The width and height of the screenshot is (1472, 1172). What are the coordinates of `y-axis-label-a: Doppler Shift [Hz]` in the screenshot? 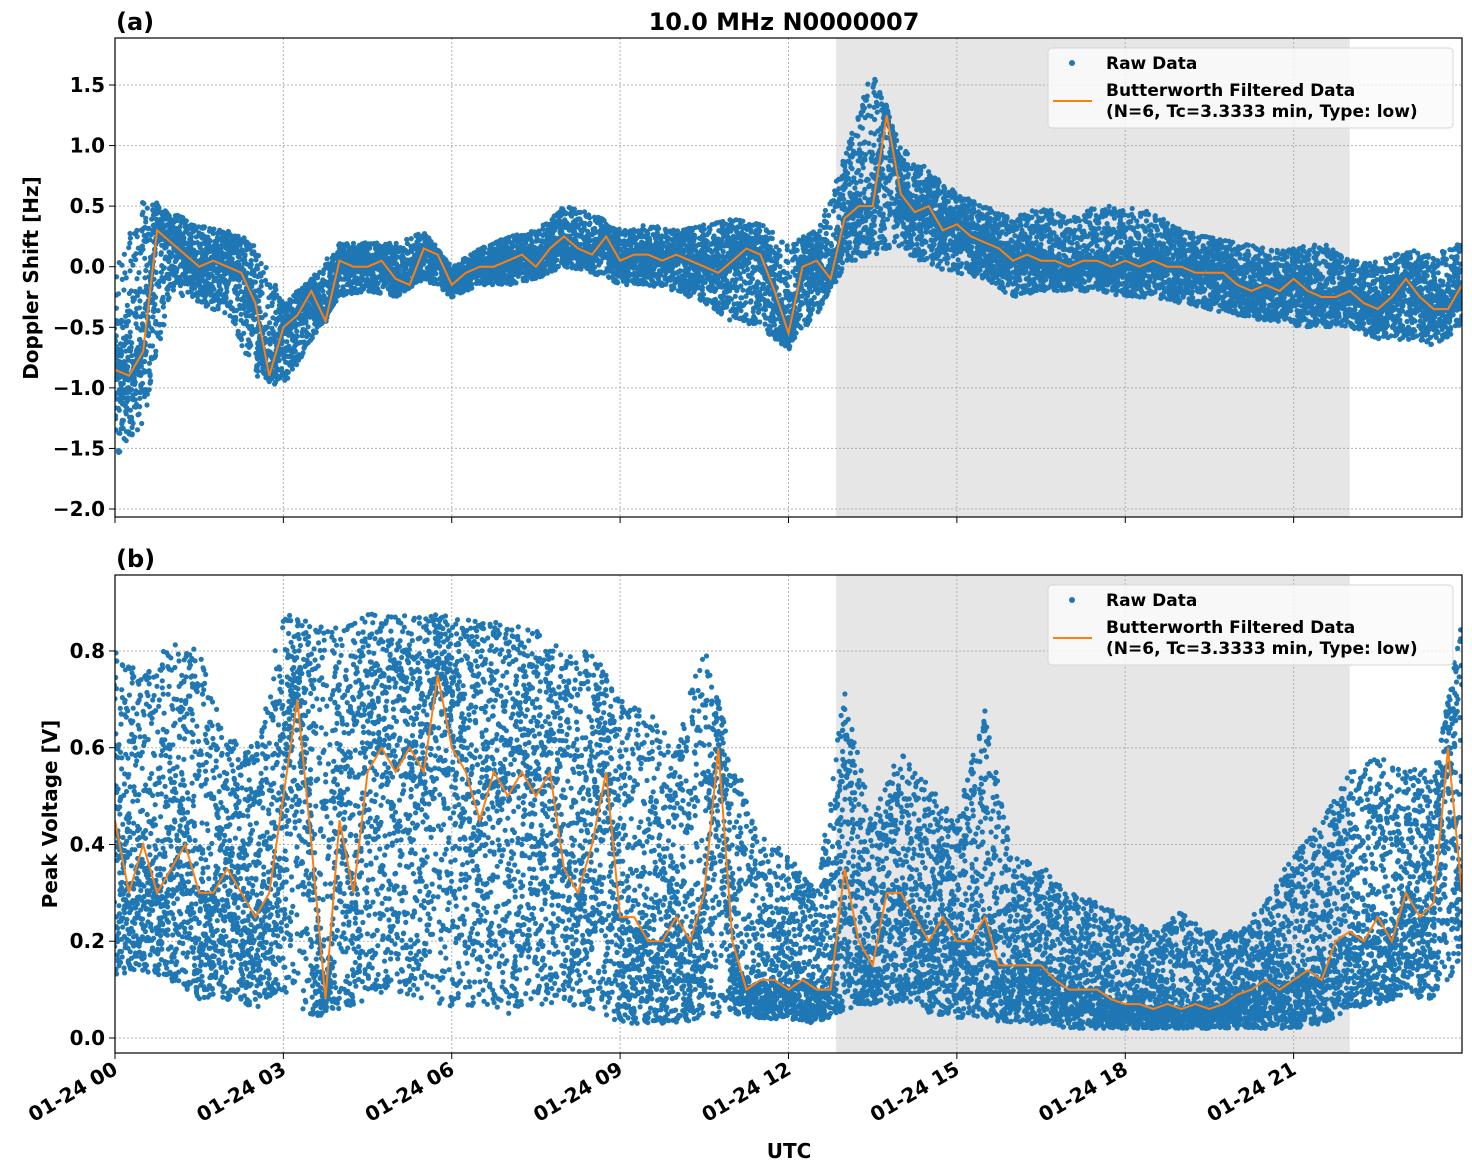 It's located at (31, 278).